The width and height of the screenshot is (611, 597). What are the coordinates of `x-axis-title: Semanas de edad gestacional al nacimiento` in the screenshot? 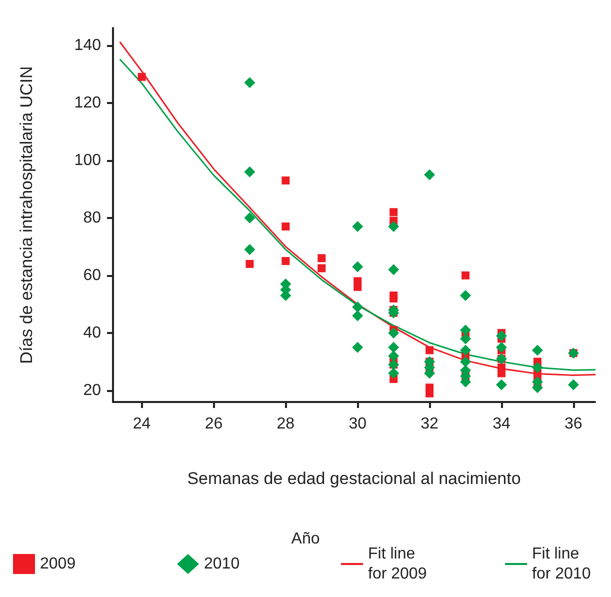 It's located at (354, 478).